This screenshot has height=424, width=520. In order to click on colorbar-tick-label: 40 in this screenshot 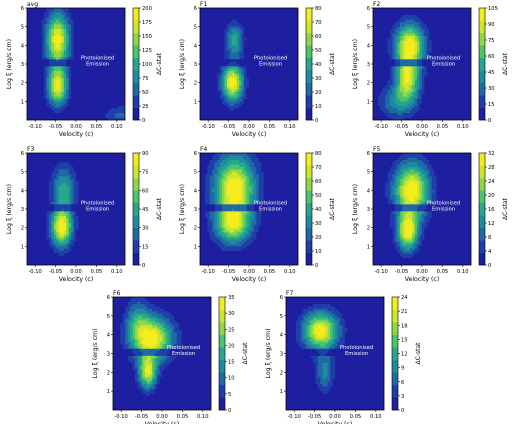, I will do `click(318, 65)`.